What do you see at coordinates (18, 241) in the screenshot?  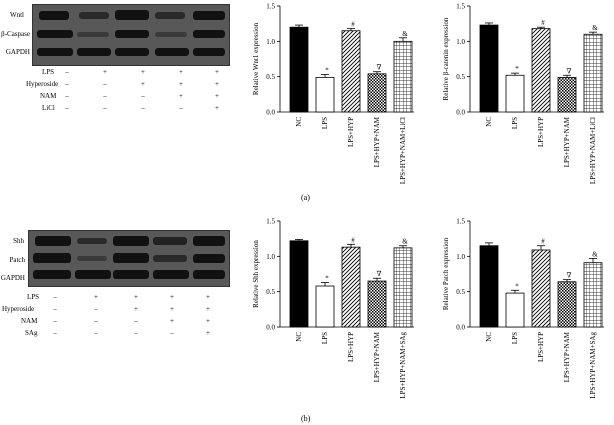 I see `blot-label: Shh` at bounding box center [18, 241].